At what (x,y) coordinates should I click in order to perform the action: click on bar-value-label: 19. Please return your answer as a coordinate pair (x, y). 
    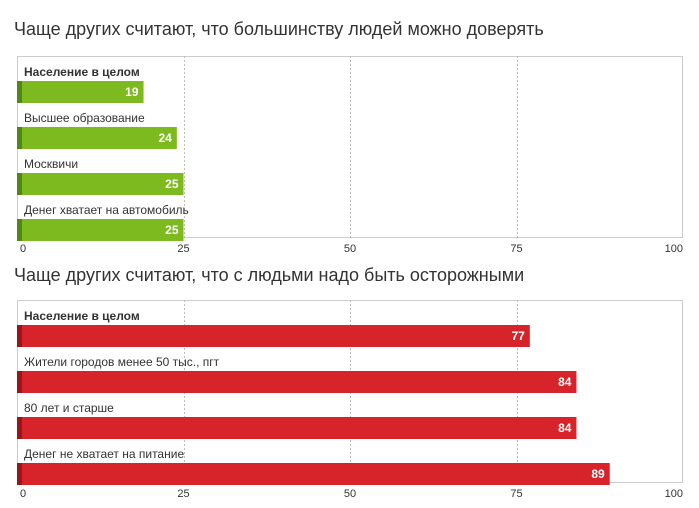
    Looking at the image, I should click on (132, 92).